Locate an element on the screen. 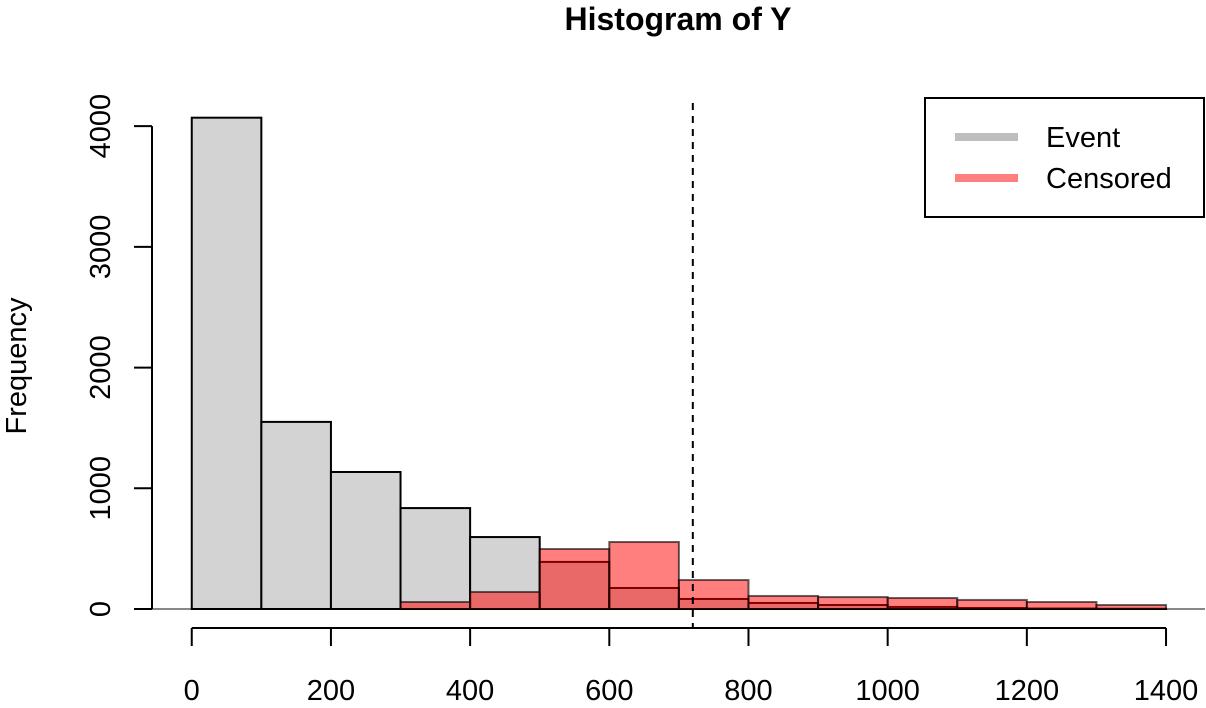 The width and height of the screenshot is (1206, 708). x-tick-label: 400 is located at coordinates (470, 689).